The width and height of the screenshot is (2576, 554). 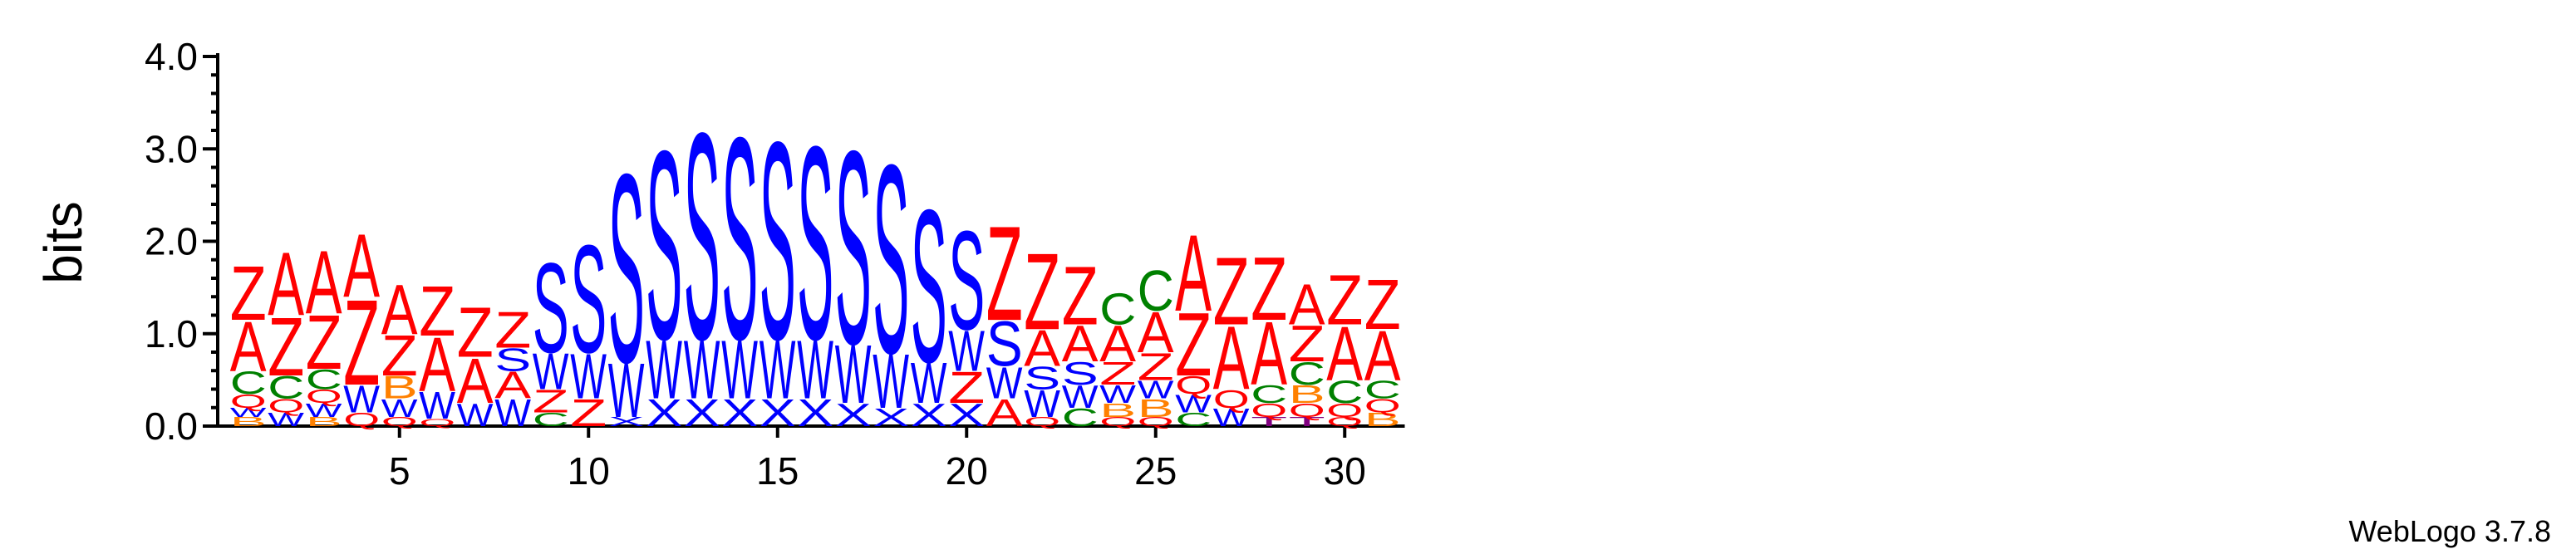 What do you see at coordinates (171, 333) in the screenshot?
I see `y-tick-label: 1.0` at bounding box center [171, 333].